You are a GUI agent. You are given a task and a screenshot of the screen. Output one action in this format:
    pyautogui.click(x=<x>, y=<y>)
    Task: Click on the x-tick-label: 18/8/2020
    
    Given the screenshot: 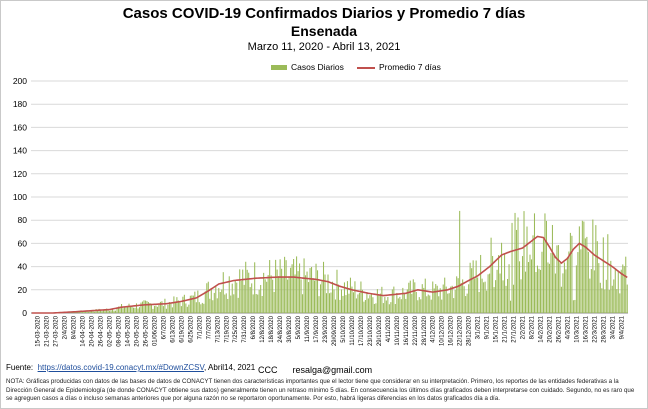 What is the action you would take?
    pyautogui.click(x=272, y=328)
    